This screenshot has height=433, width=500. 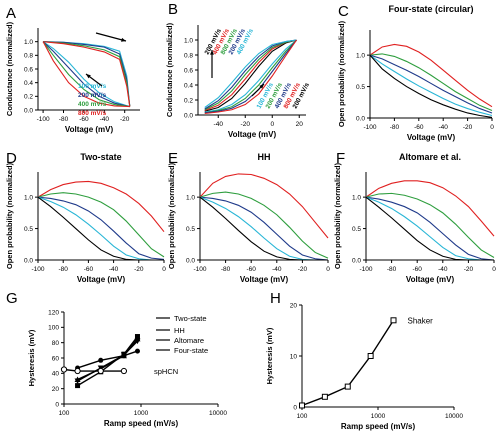 I want to click on y-tick-label: 0.6, so click(x=28, y=69).